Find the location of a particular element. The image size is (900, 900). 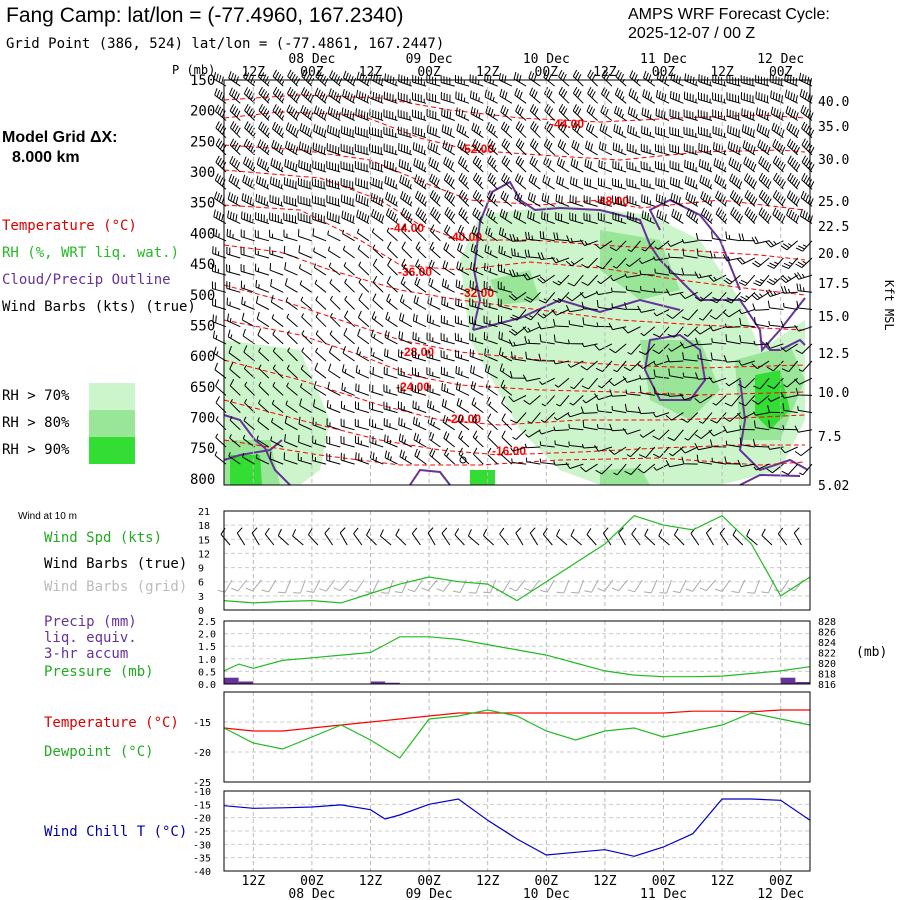

wind-barbs-grid-label: Wind Barbs (grid) is located at coordinates (115, 587).